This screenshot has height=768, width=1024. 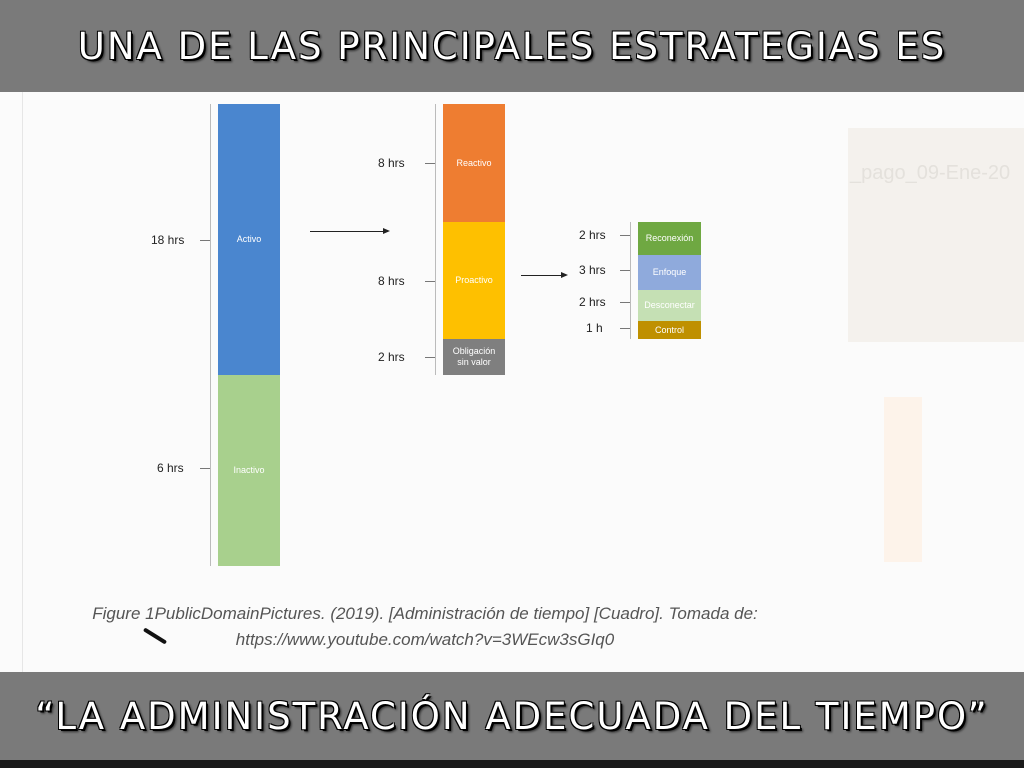 What do you see at coordinates (594, 328) in the screenshot?
I see `hours-control: 1 h` at bounding box center [594, 328].